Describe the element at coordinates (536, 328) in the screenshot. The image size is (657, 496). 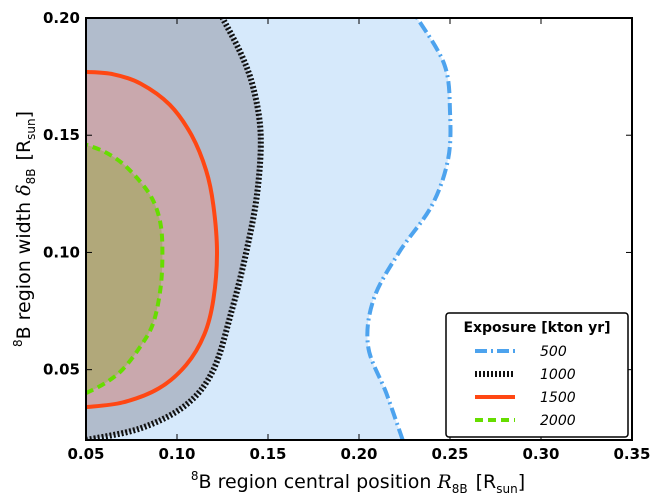
I see `legend-title: Exposure [kton yr]` at that location.